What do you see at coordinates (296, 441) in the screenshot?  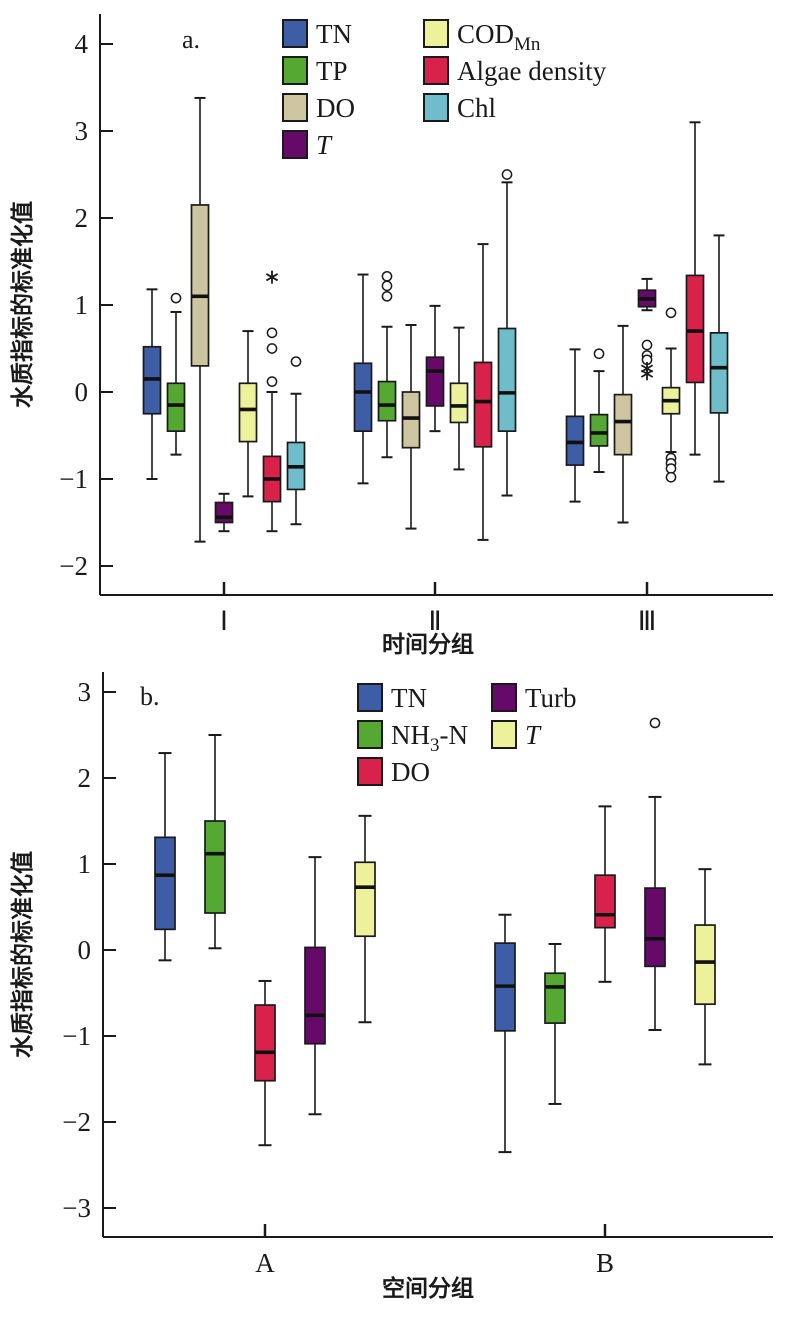 I see `box-Chl-Ⅰ` at bounding box center [296, 441].